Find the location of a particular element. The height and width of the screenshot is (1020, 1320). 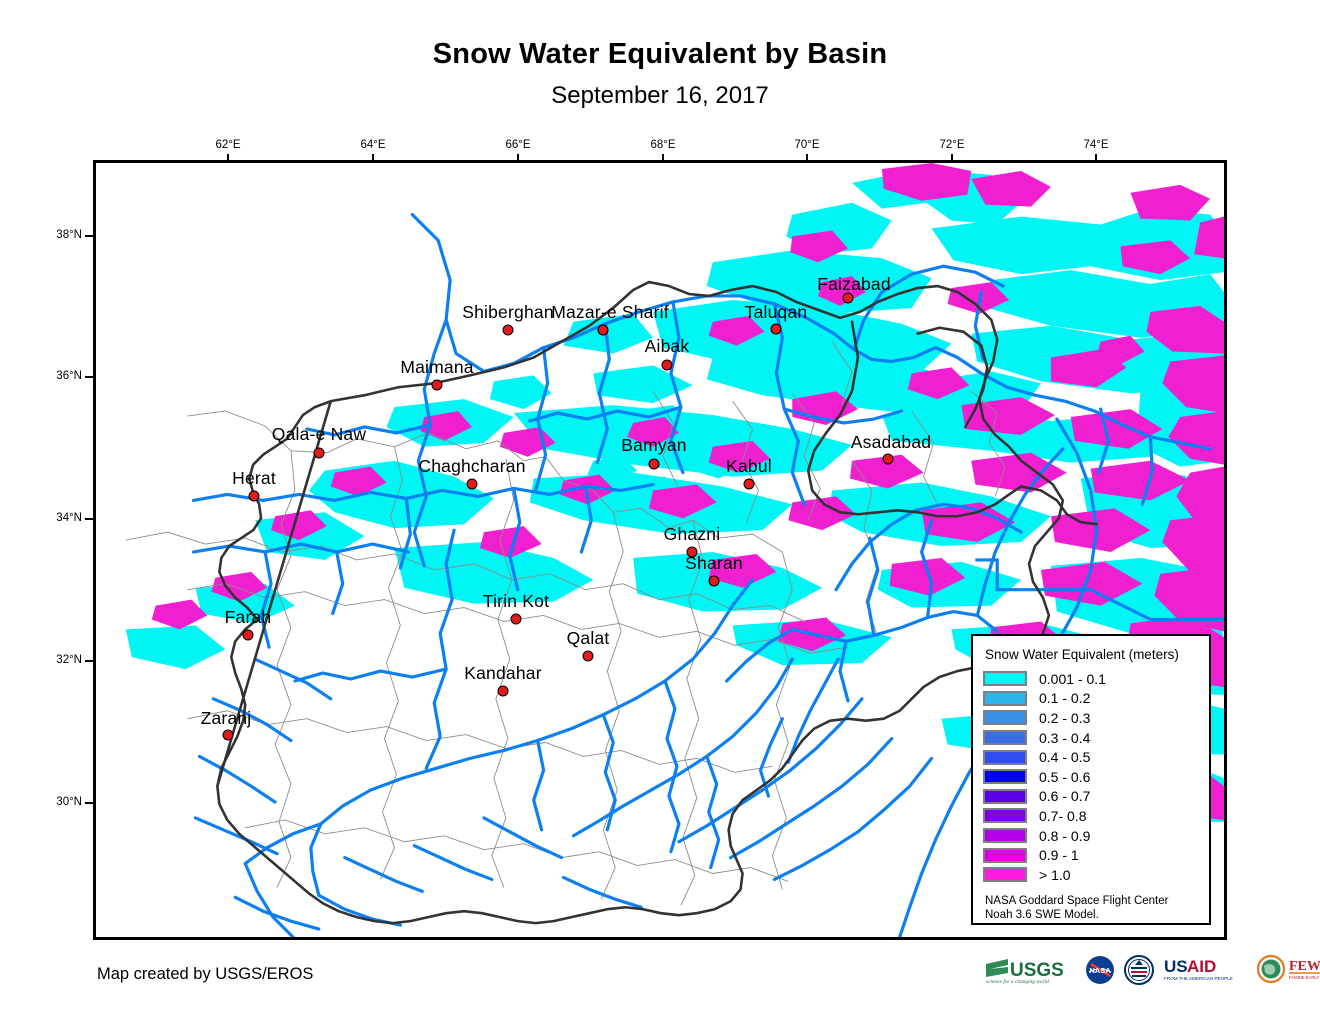

legend-row: 0.2 - 0.3 is located at coordinates (1091, 718).